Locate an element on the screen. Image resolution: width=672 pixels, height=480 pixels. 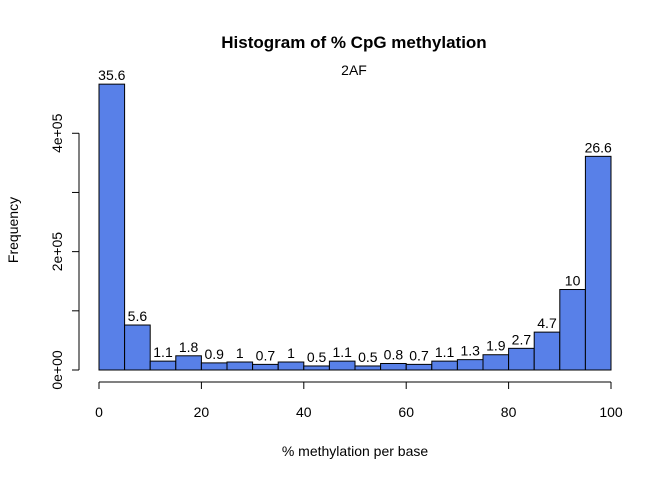
x-axis: 0 20 40 60 80 100 is located at coordinates (359, 400).